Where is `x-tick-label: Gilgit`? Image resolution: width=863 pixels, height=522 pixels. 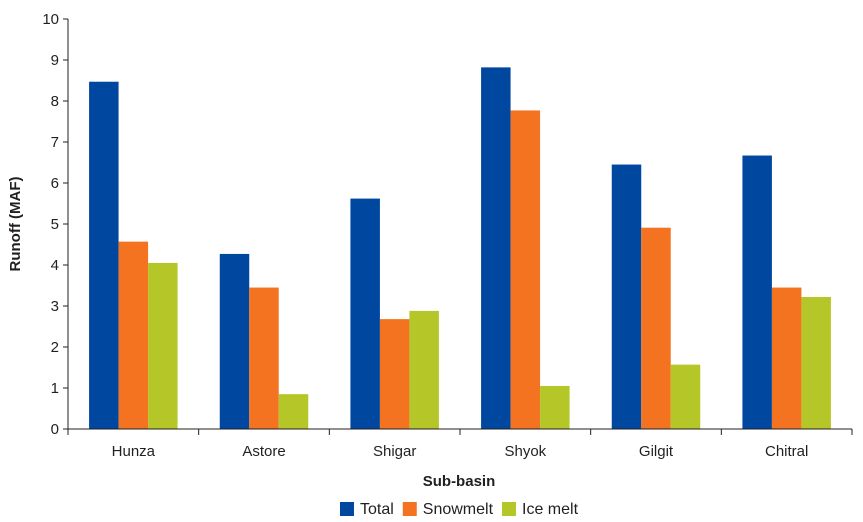
x-tick-label: Gilgit is located at coordinates (656, 451).